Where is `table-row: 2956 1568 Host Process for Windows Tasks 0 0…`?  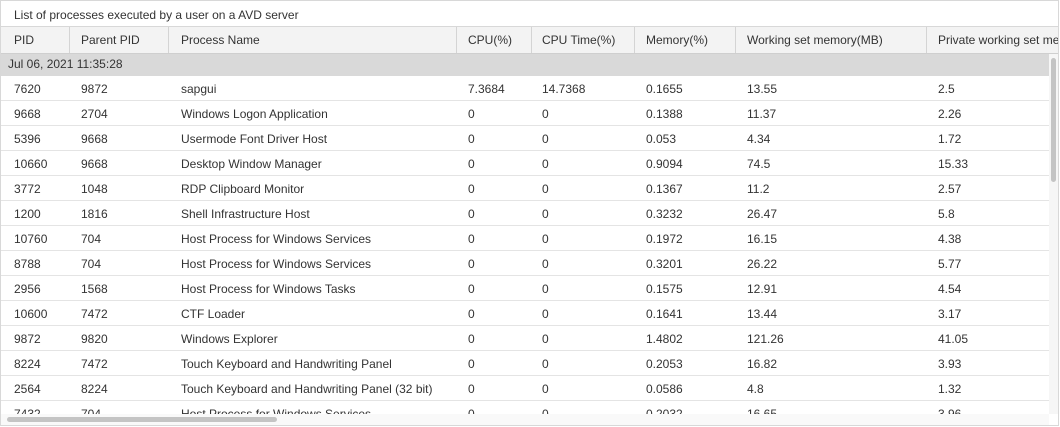
table-row: 2956 1568 Host Process for Windows Tasks 0 0… is located at coordinates (525, 288).